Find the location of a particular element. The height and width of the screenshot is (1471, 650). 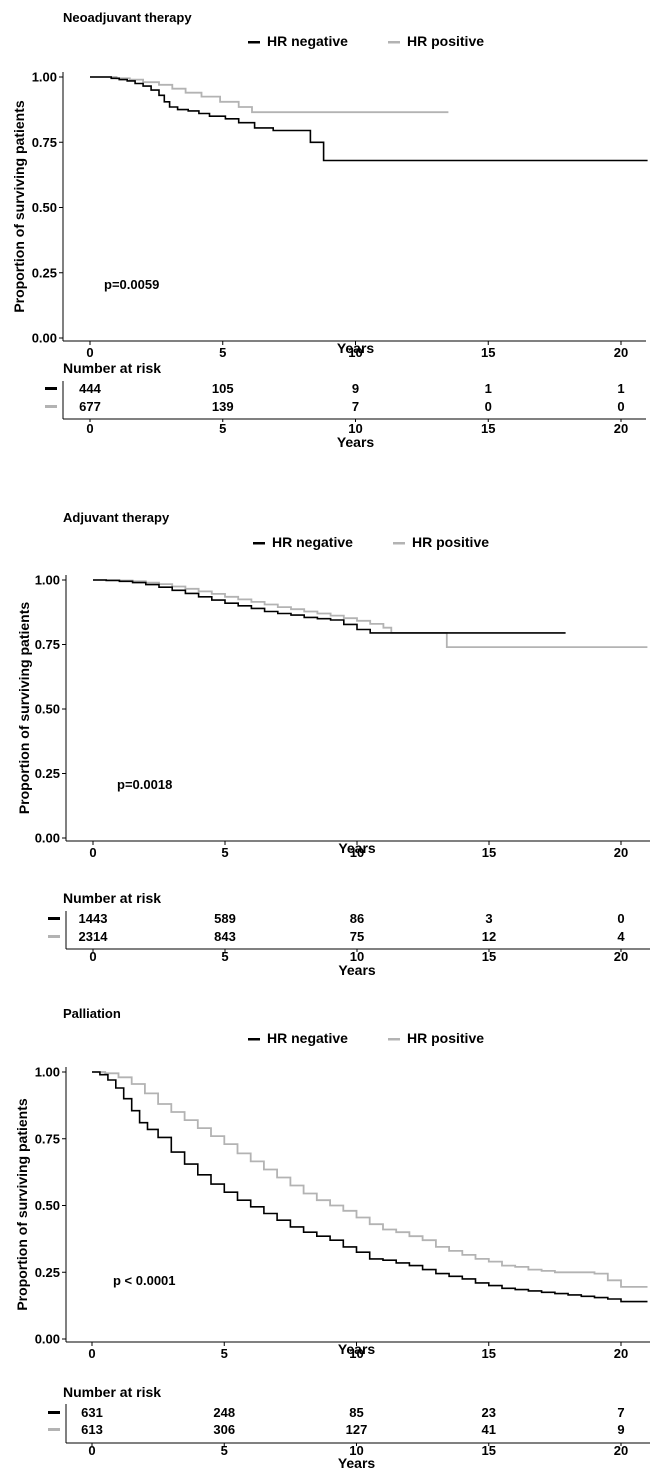

risk-count: 3 is located at coordinates (488, 918).